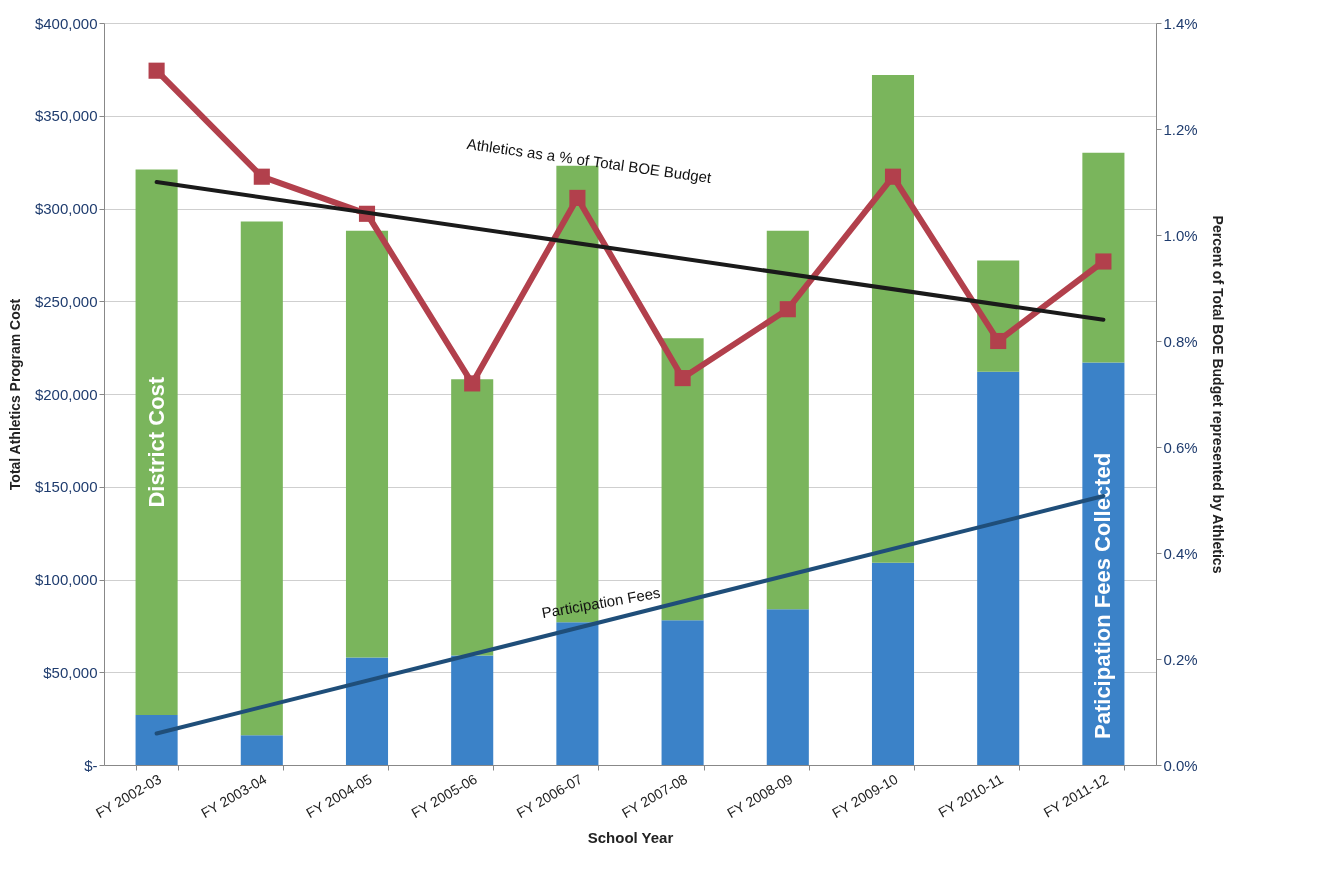 The width and height of the screenshot is (1317, 895). What do you see at coordinates (91, 765) in the screenshot?
I see `y-tick-label: $-` at bounding box center [91, 765].